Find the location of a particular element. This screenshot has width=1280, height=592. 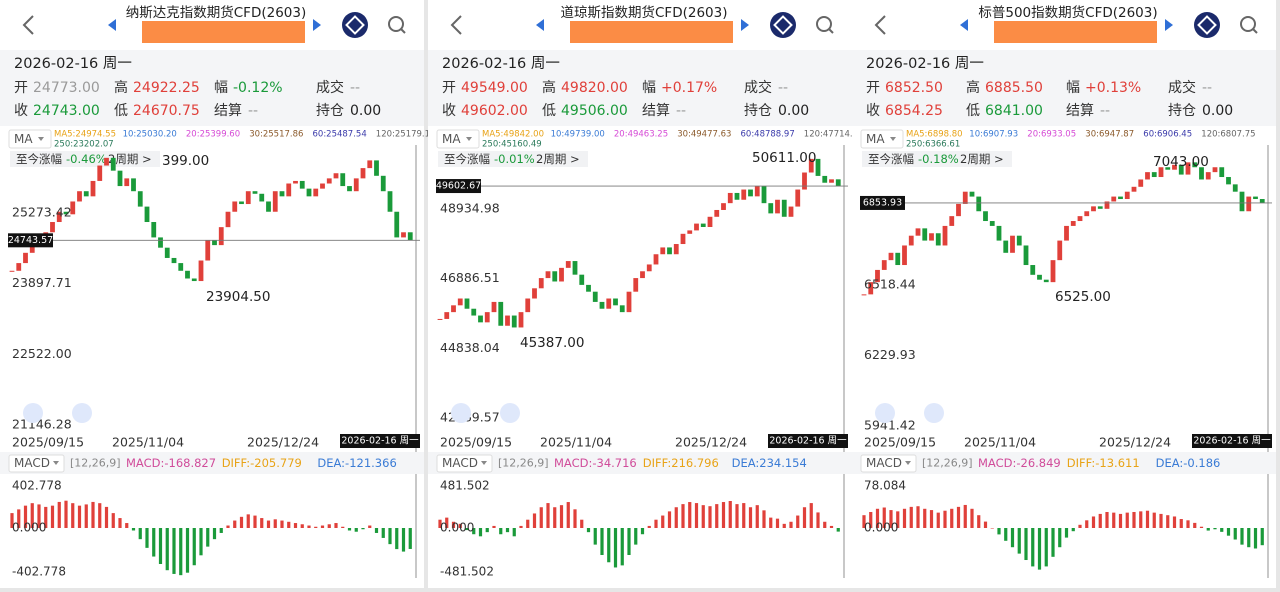

stat-label: 开 is located at coordinates (449, 88).